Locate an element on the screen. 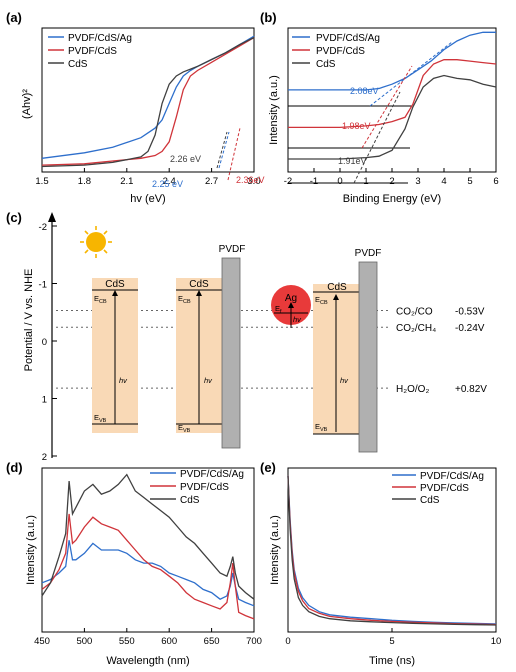  legend-d-ag: PVDF/CdS/Ag is located at coordinates (212, 474).